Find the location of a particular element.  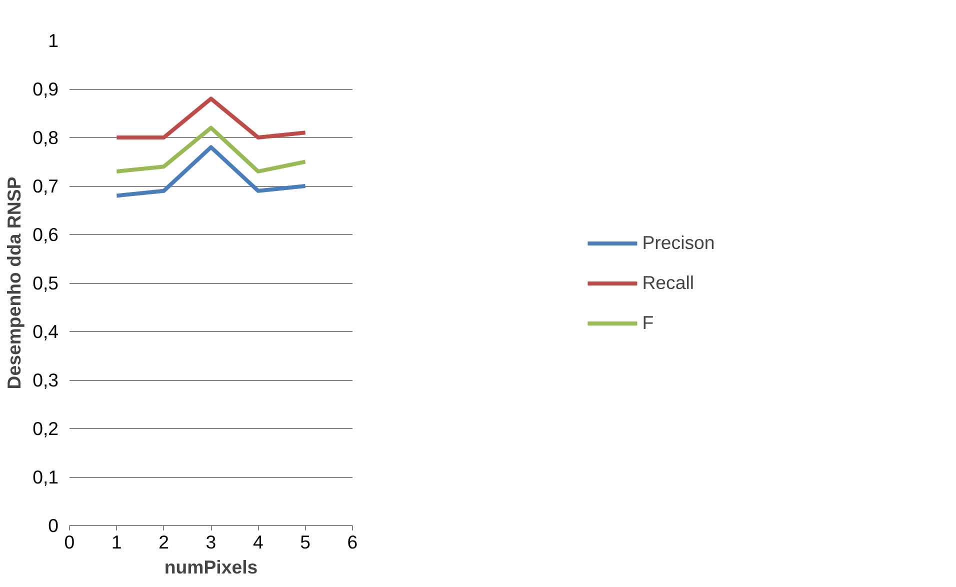

legend-label: Precison is located at coordinates (678, 243).